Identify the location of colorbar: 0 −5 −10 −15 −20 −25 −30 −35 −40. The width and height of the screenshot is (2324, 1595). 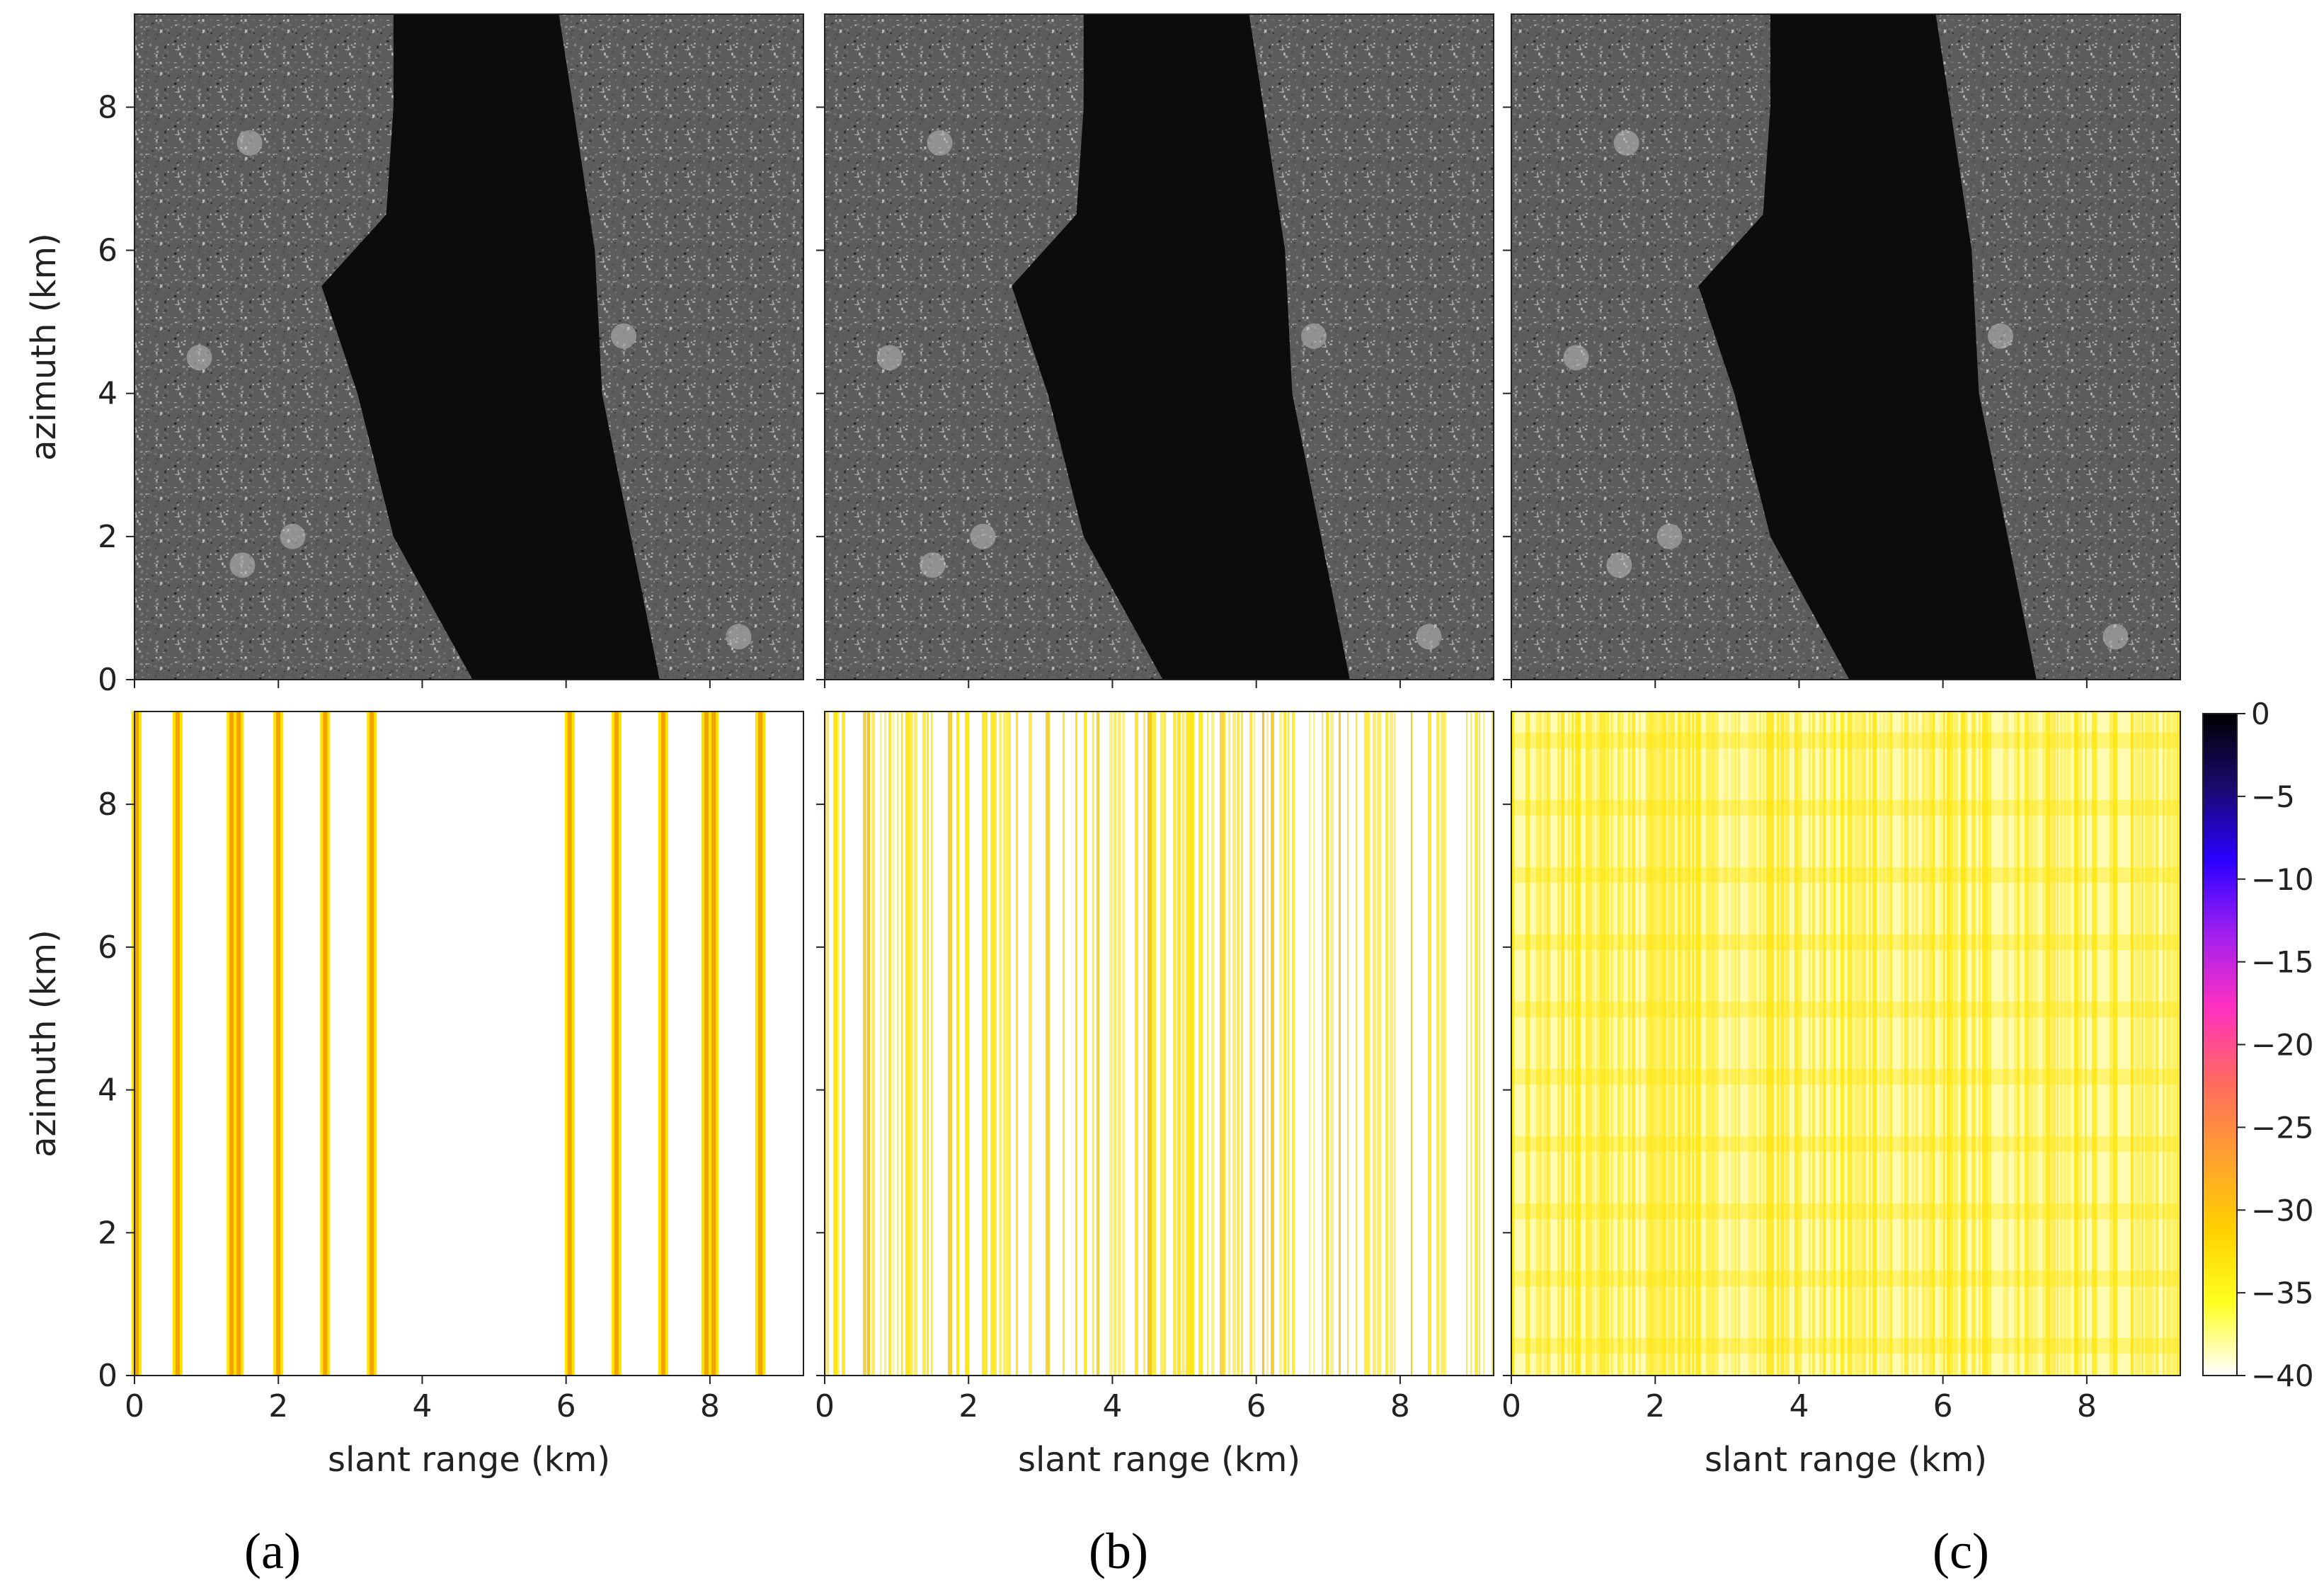
(2258, 1045).